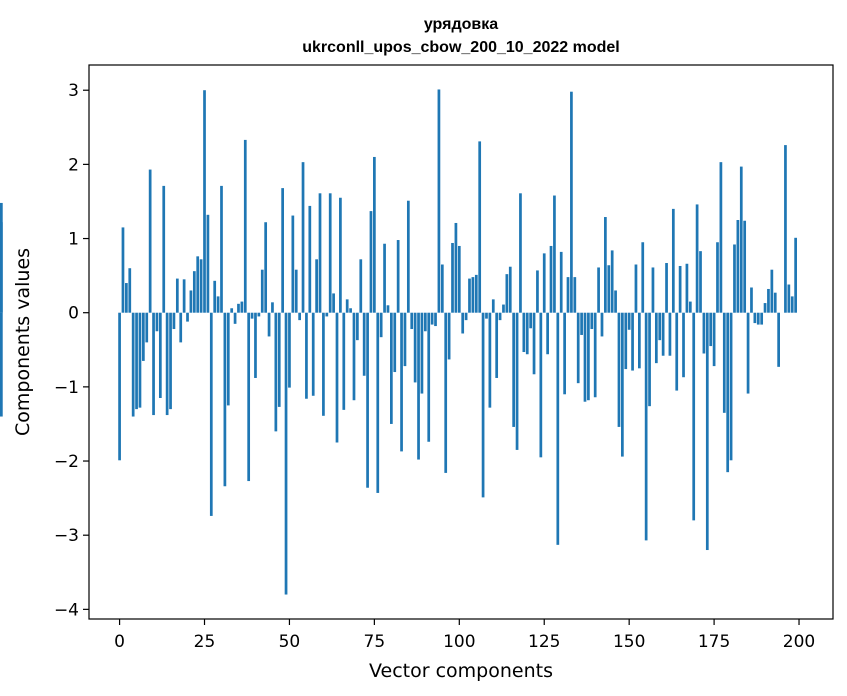 This screenshot has height=696, width=847. What do you see at coordinates (71, 350) in the screenshot?
I see `y-axis-ticks: −4 −3 −2 −1 0 1 2 3` at bounding box center [71, 350].